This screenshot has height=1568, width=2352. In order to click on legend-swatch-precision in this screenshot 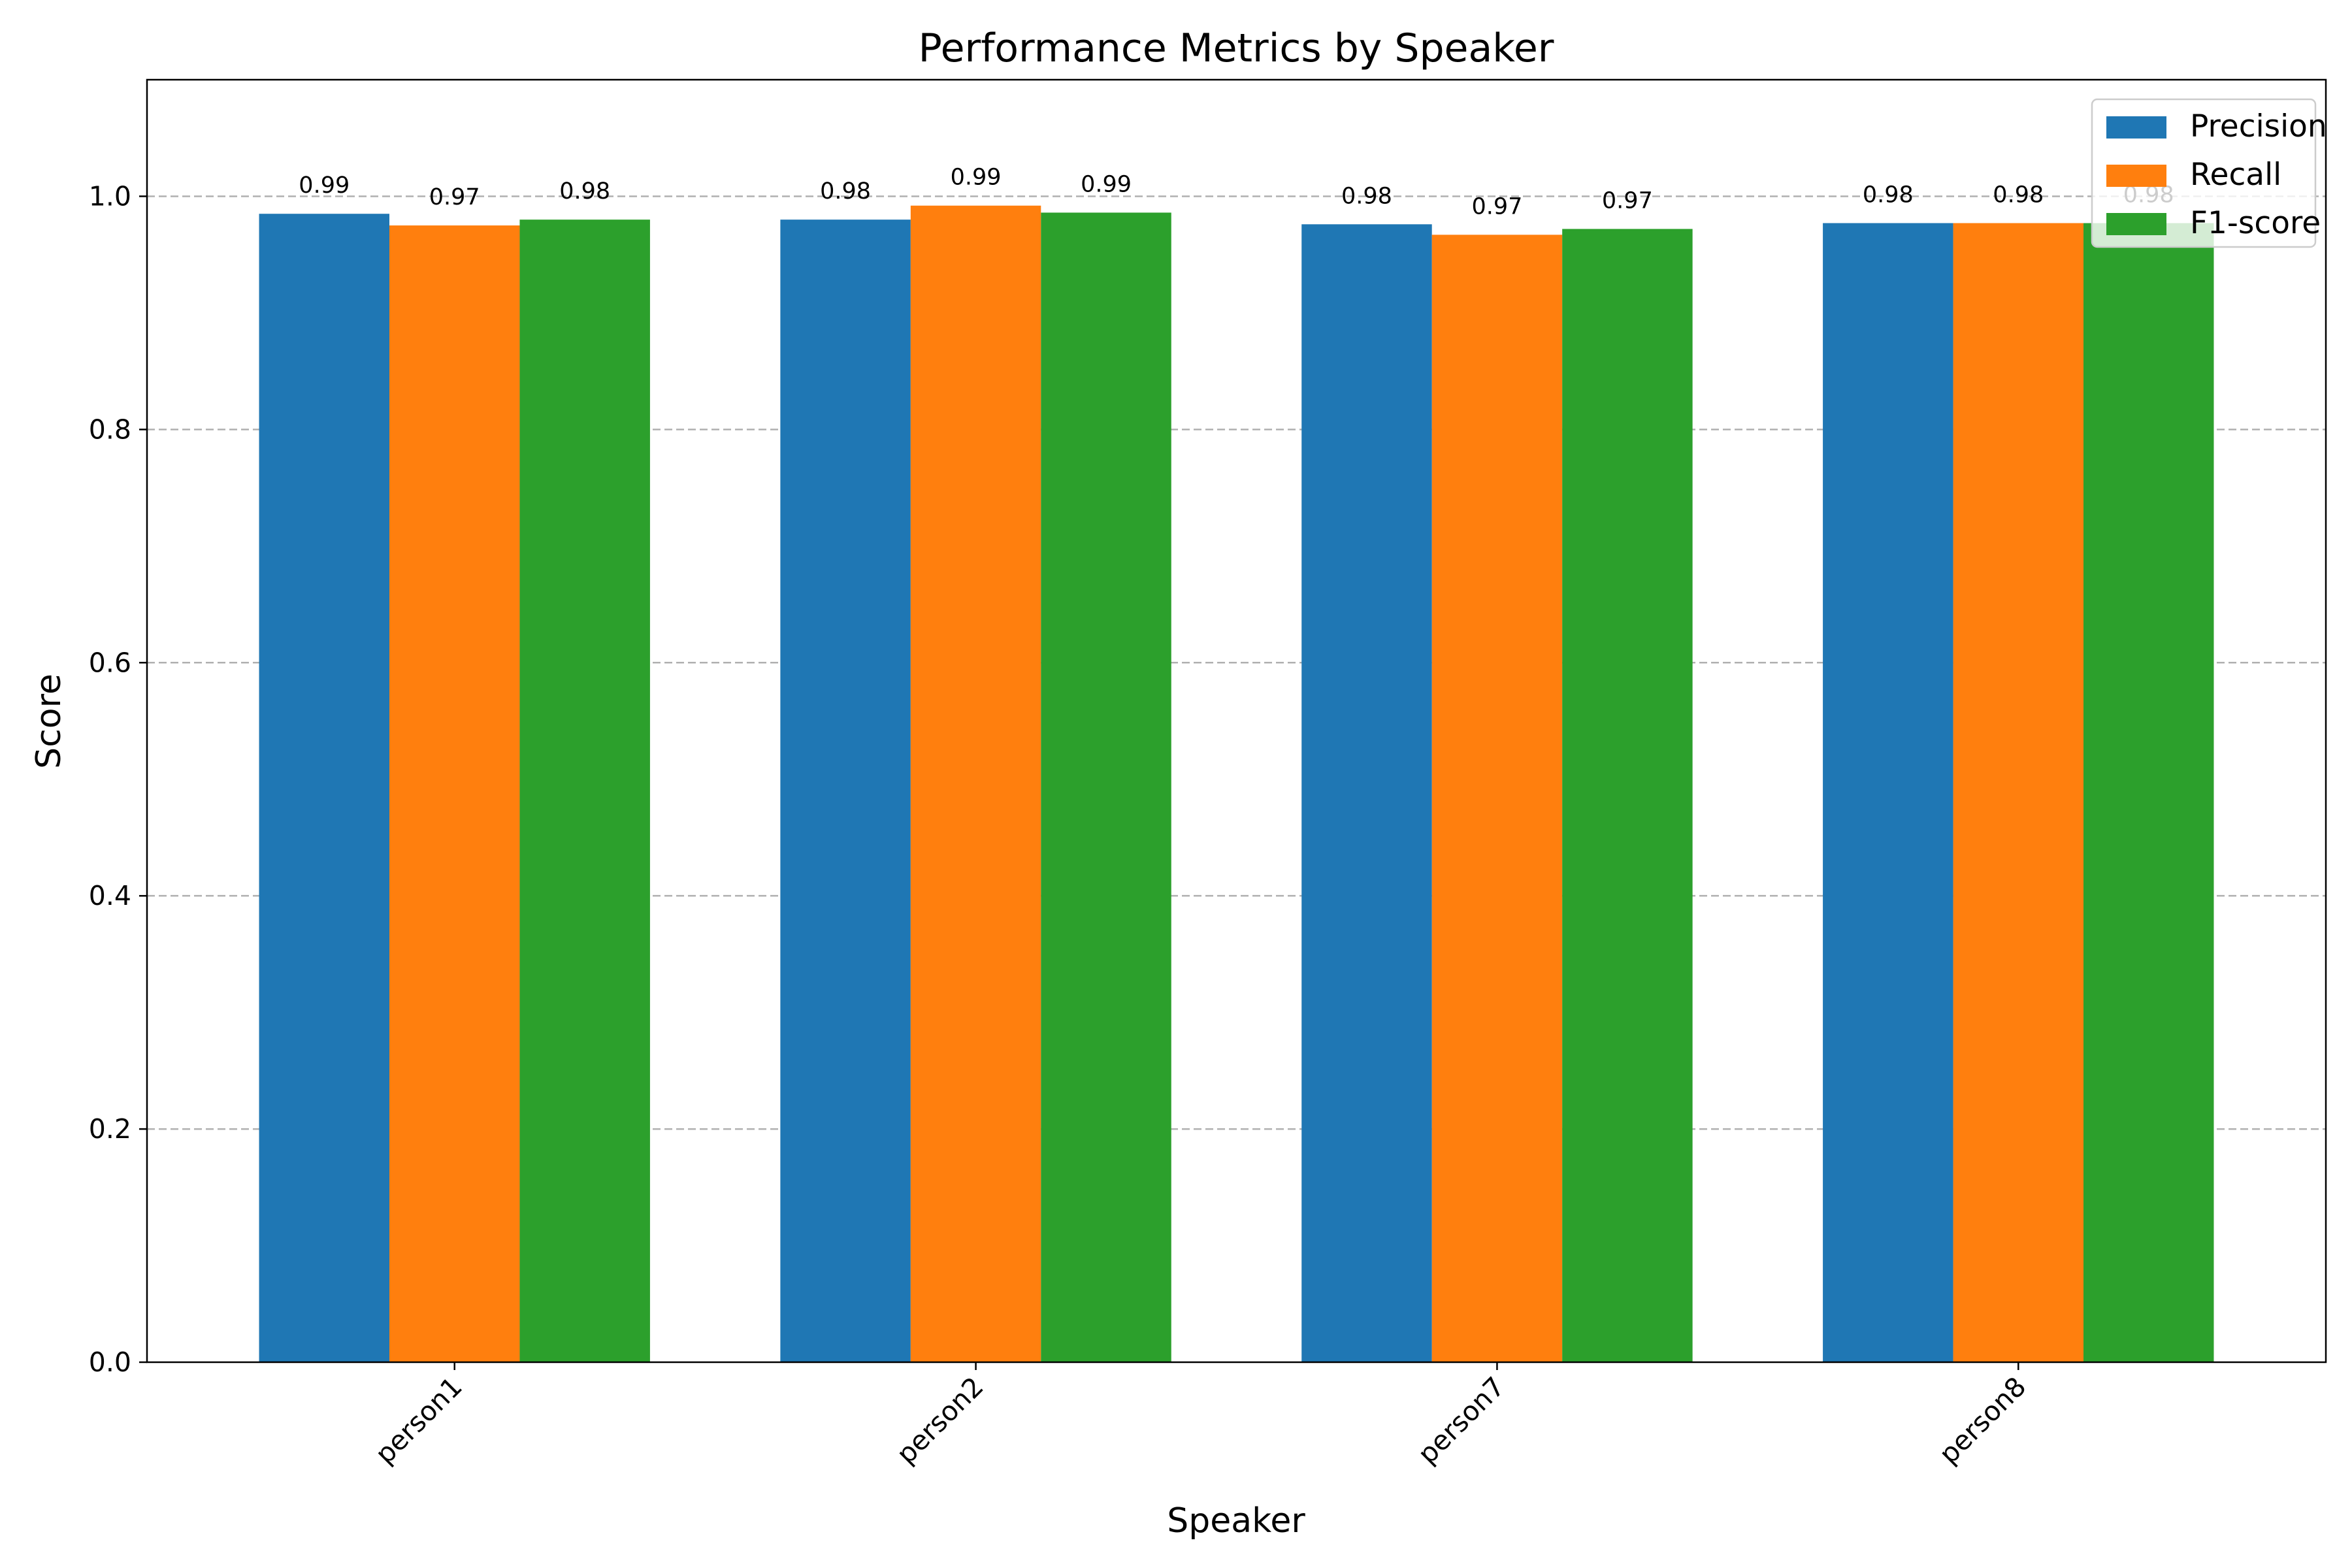, I will do `click(2136, 127)`.